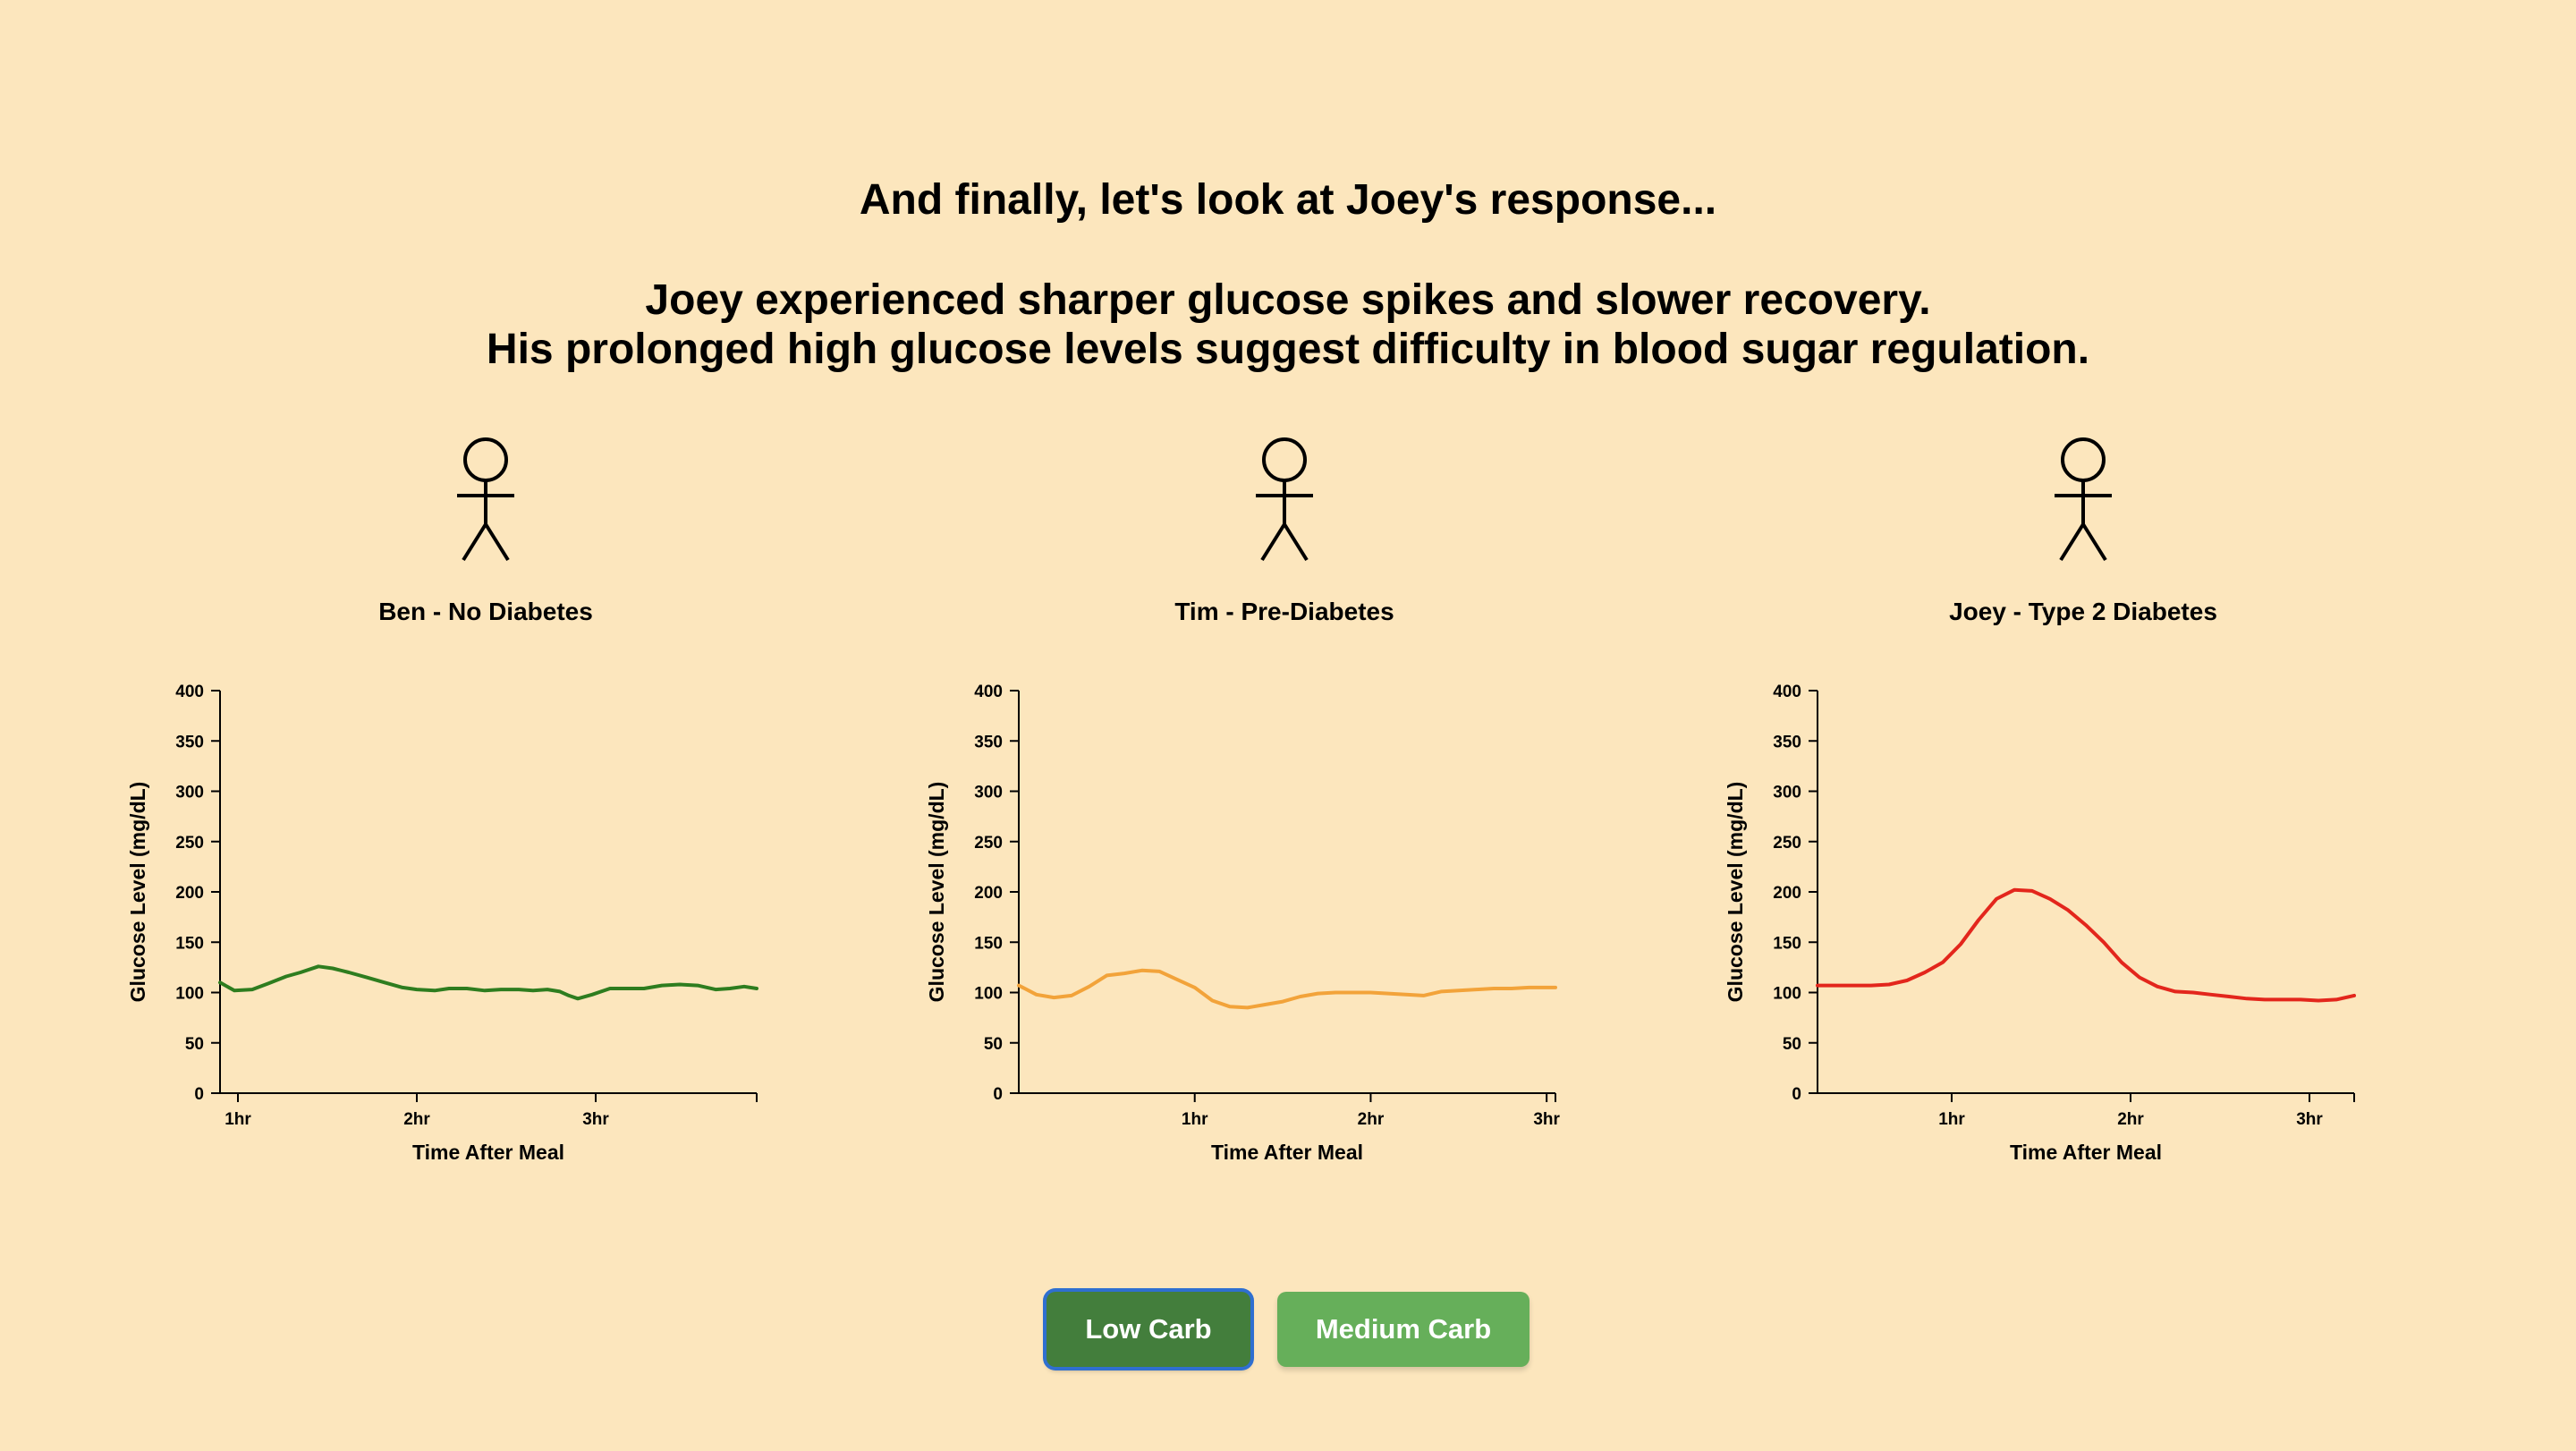  What do you see at coordinates (485, 611) in the screenshot?
I see `person-name: Ben - No Diabetes` at bounding box center [485, 611].